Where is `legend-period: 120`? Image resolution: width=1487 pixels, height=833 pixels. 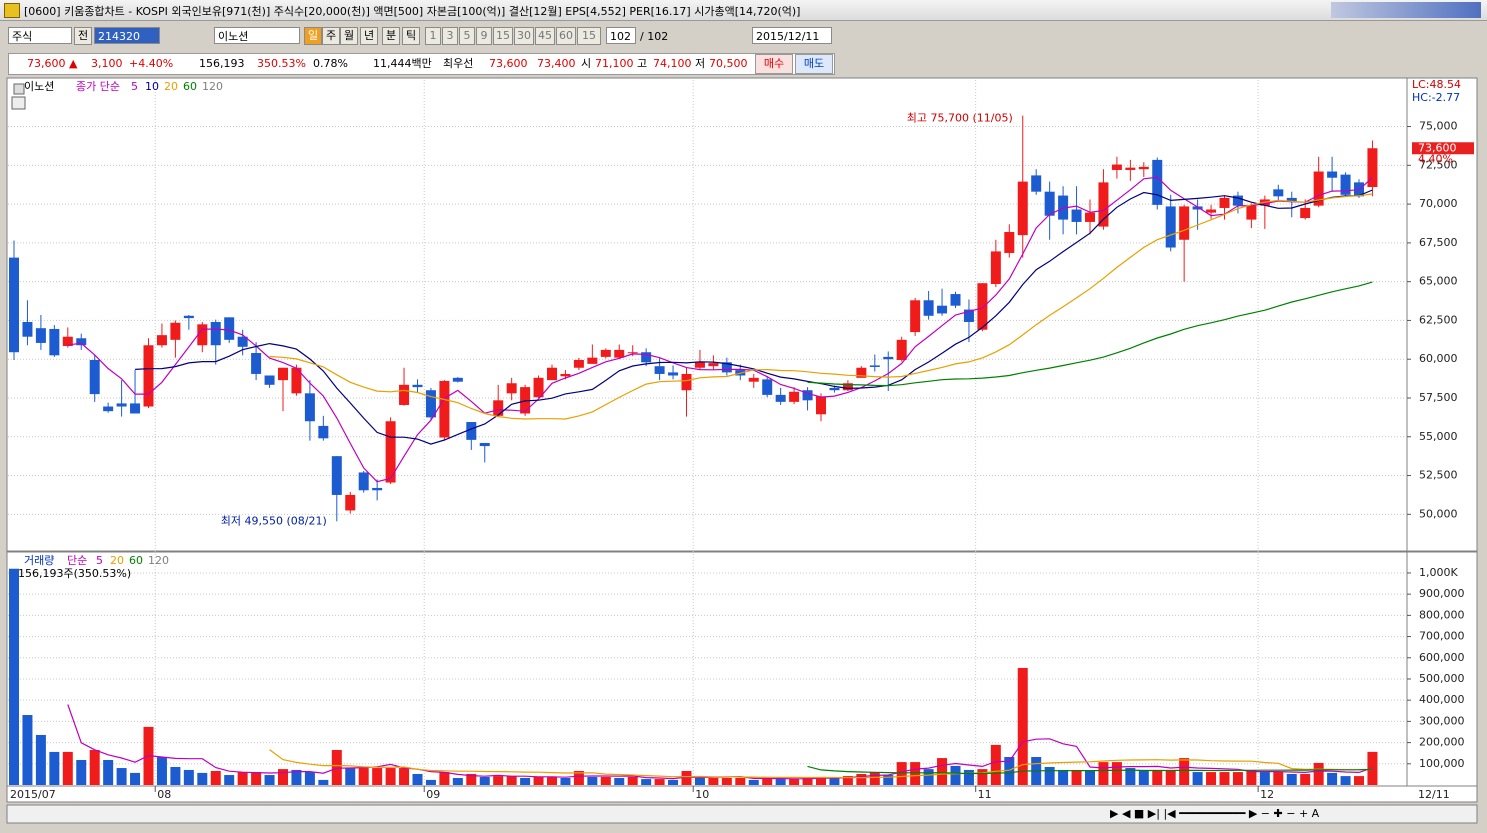
legend-period: 120 is located at coordinates (212, 86).